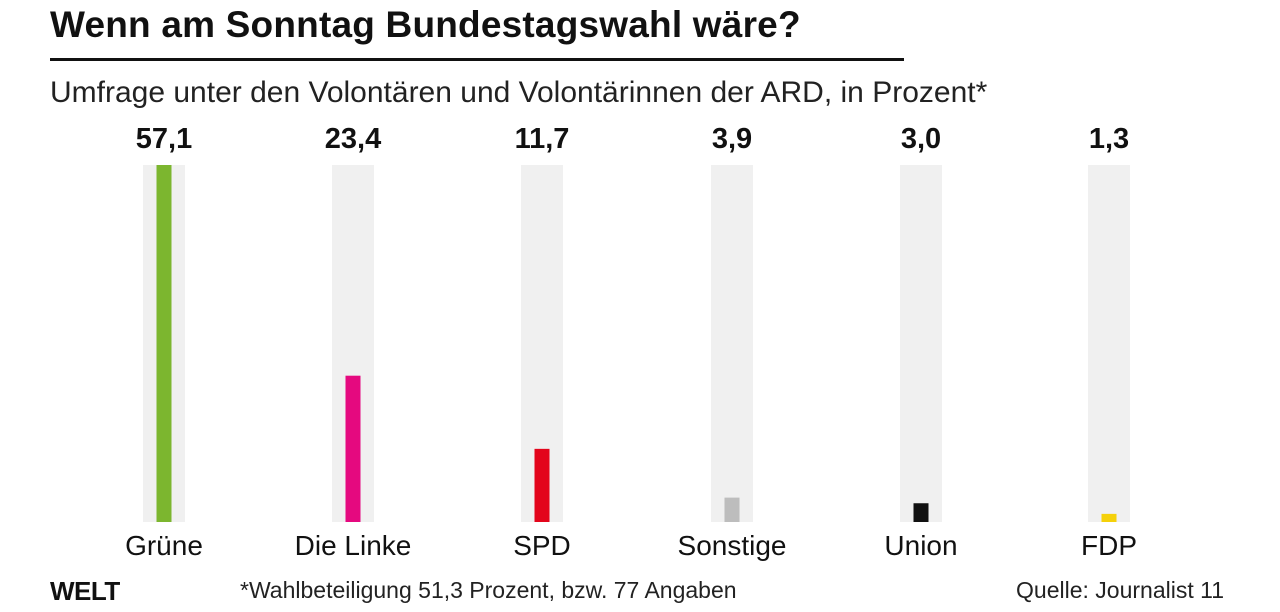 The image size is (1280, 612). Describe the element at coordinates (1109, 545) in the screenshot. I see `category-label: FDP` at that location.